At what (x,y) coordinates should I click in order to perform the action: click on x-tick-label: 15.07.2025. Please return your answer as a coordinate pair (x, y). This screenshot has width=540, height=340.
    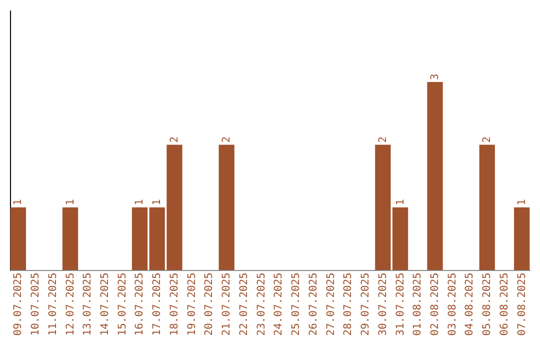
    Looking at the image, I should click on (122, 304).